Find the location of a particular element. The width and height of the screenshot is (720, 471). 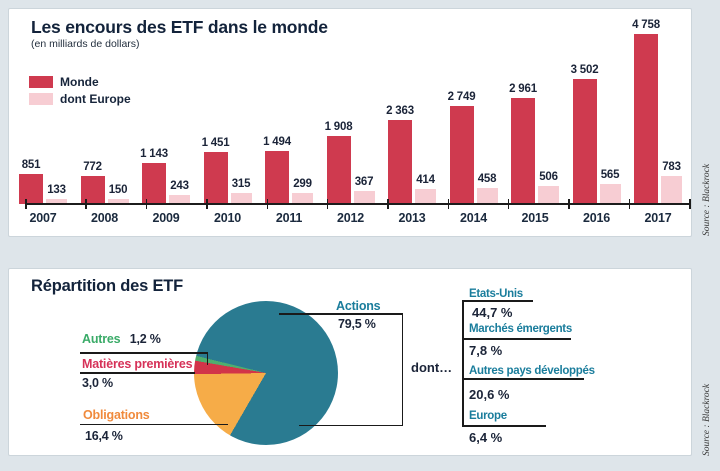

connector-line-autres is located at coordinates (144, 353).